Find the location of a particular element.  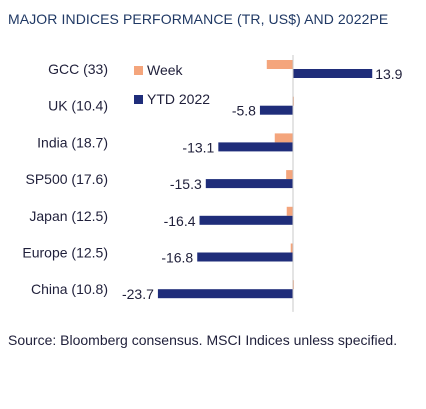

category-label: Europe (12.5) is located at coordinates (65, 253).